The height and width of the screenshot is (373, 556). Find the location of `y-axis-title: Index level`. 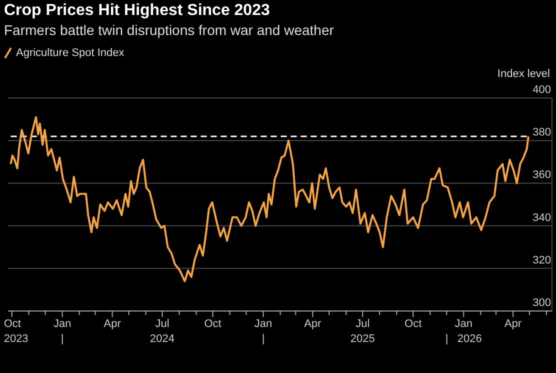

y-axis-title: Index level is located at coordinates (523, 74).